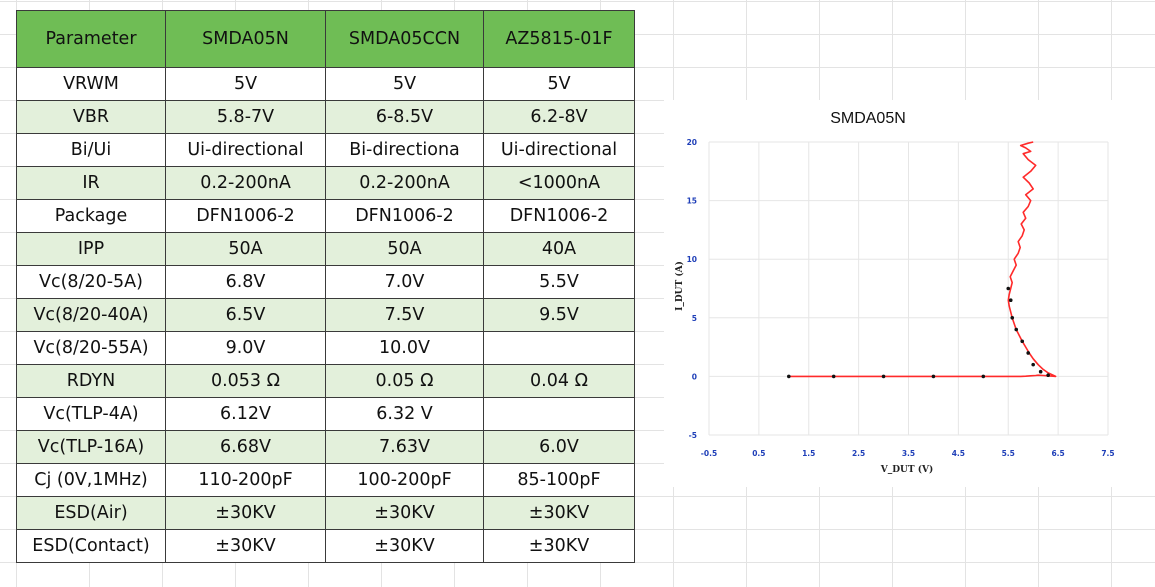 Image resolution: width=1155 pixels, height=587 pixels. I want to click on value-cell: 85-100pF, so click(559, 480).